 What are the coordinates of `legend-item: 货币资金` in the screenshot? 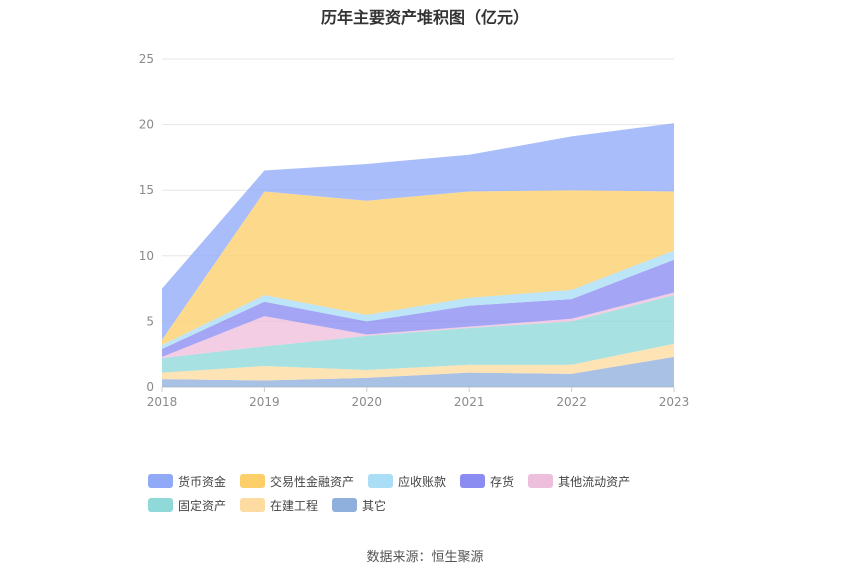 It's located at (187, 481).